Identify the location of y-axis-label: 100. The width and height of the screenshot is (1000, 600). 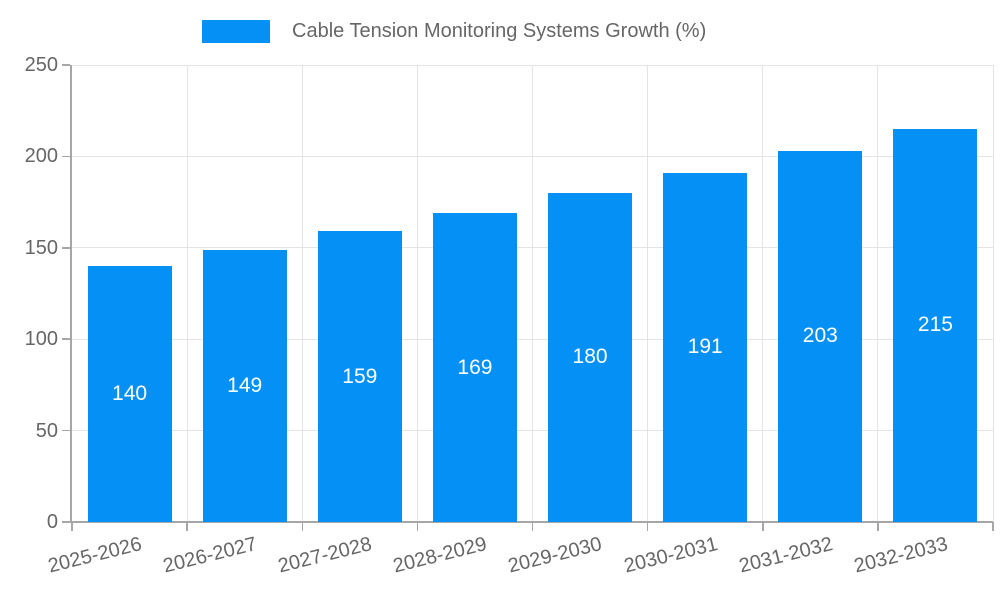
(41, 339).